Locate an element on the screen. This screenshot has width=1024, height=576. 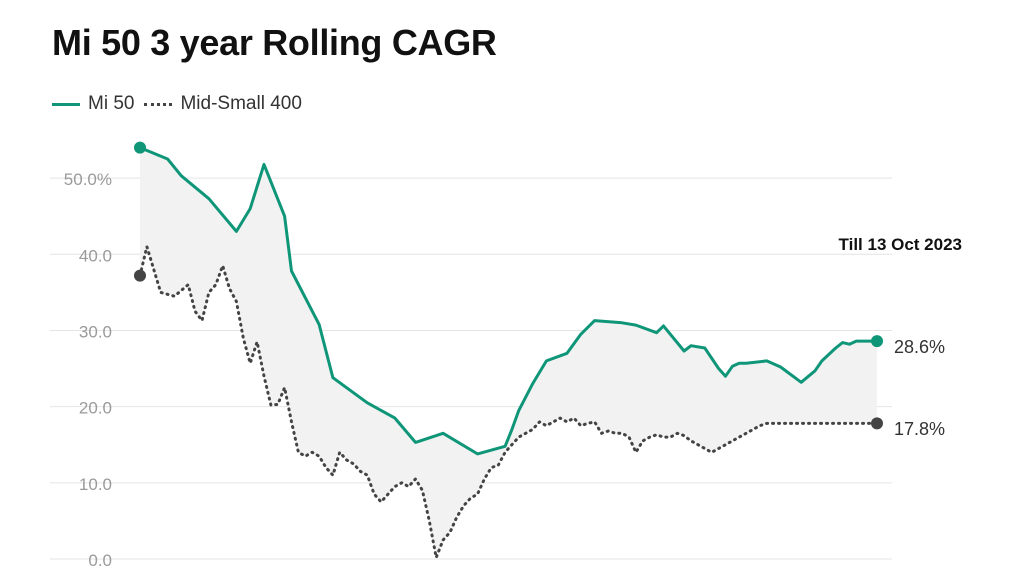
legend-swatch-dotted is located at coordinates (158, 104).